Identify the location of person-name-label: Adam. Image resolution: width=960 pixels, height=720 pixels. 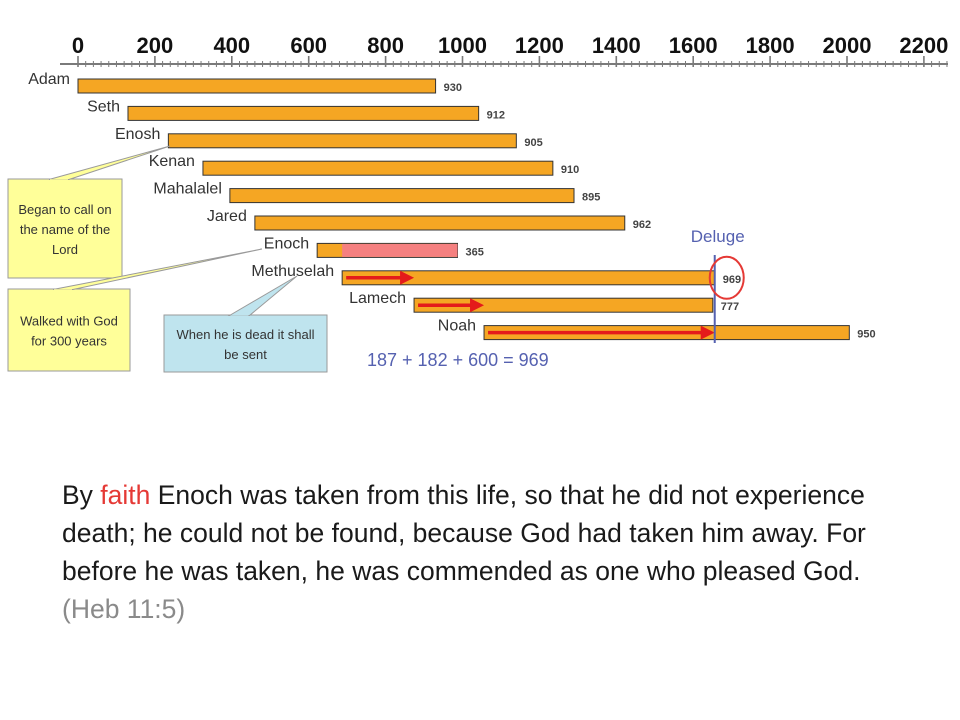
(49, 79).